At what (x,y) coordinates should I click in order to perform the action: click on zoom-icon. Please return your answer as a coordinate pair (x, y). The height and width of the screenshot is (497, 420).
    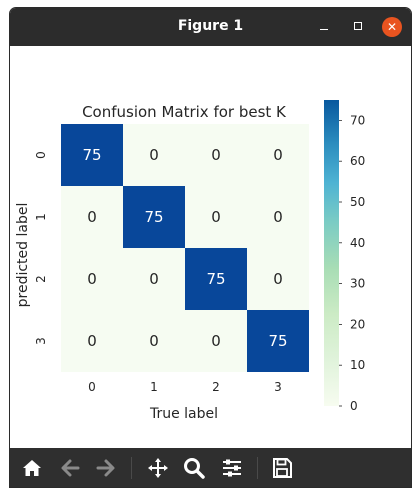
    Looking at the image, I should click on (194, 468).